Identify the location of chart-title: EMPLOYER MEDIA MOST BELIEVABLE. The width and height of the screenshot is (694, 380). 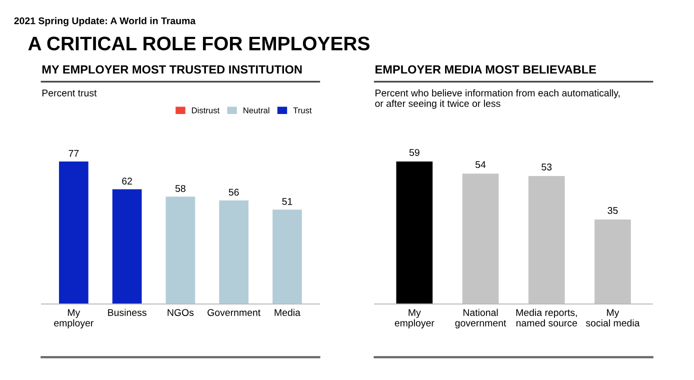
(486, 69).